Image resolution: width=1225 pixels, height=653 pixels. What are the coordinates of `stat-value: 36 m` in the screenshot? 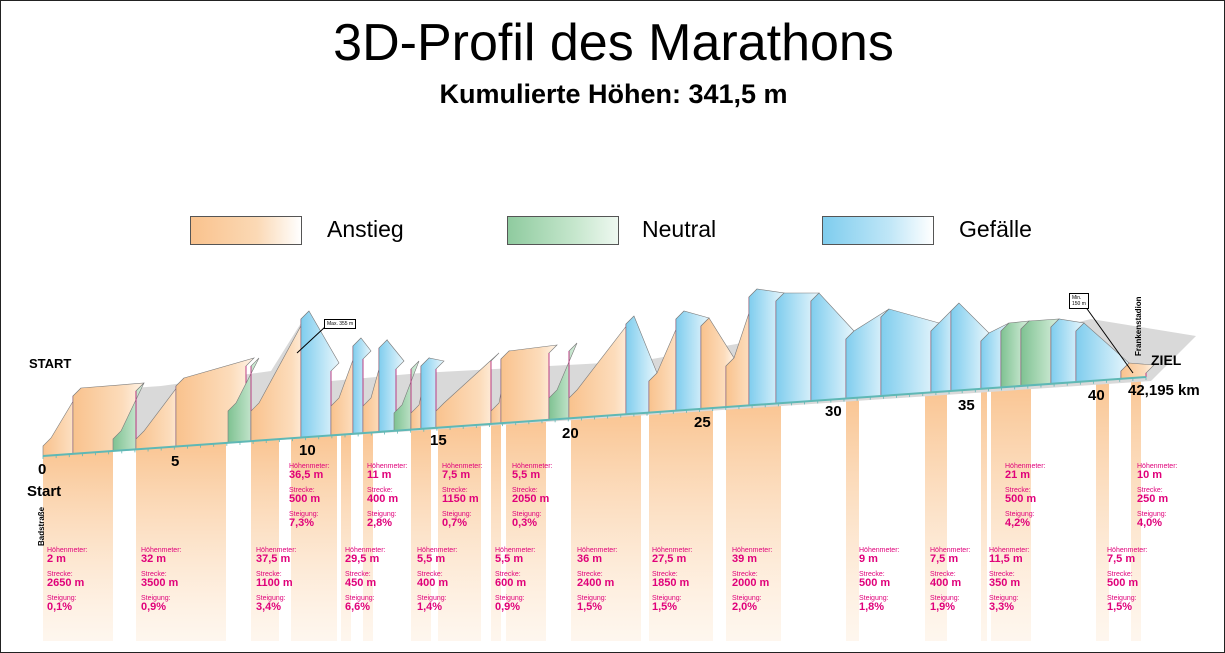 It's located at (590, 559).